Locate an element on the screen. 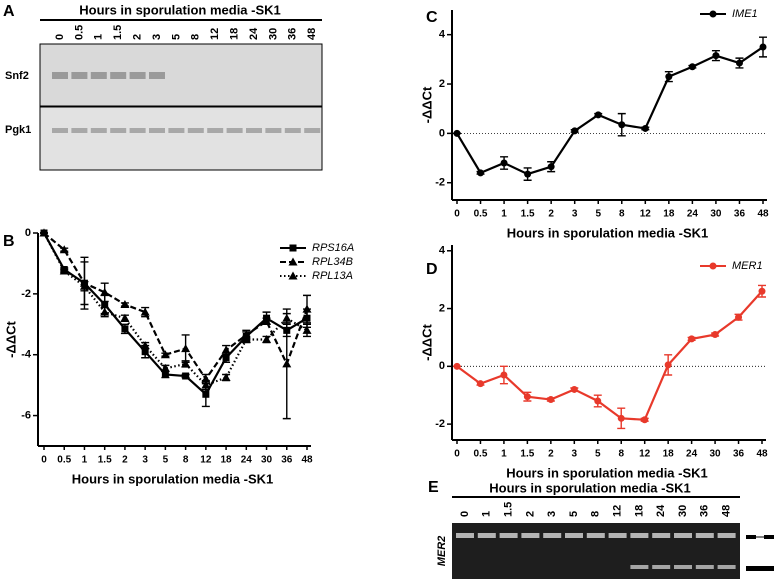  lane-label: 36 is located at coordinates (293, 34).